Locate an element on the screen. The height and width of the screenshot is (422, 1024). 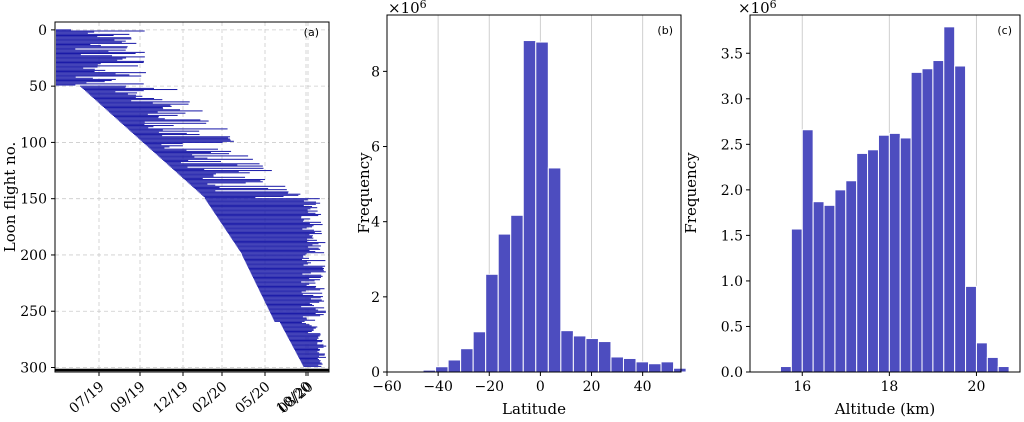
x-tick-label: 16 is located at coordinates (802, 387).